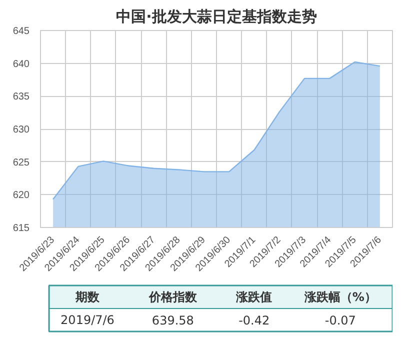  What do you see at coordinates (21, 97) in the screenshot?
I see `y-tick-label: 635` at bounding box center [21, 97].